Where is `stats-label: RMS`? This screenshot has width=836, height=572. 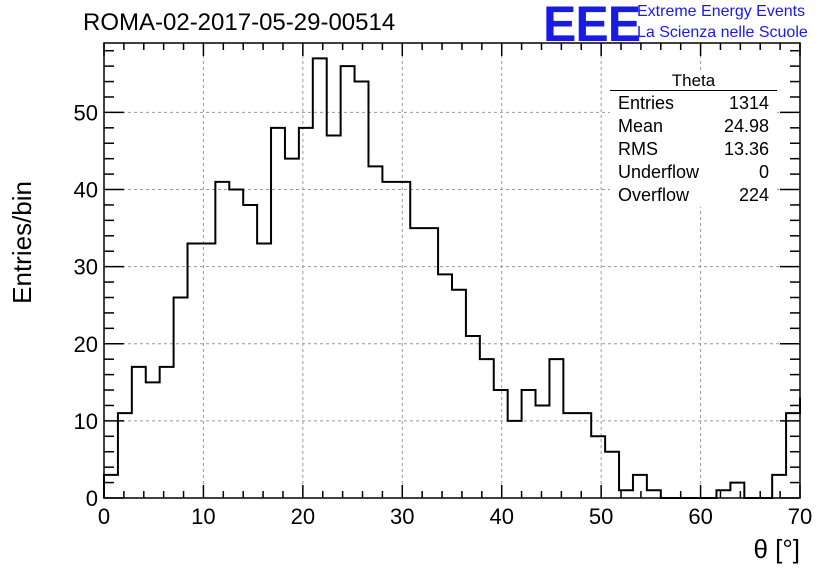
stats-label: RMS is located at coordinates (638, 149).